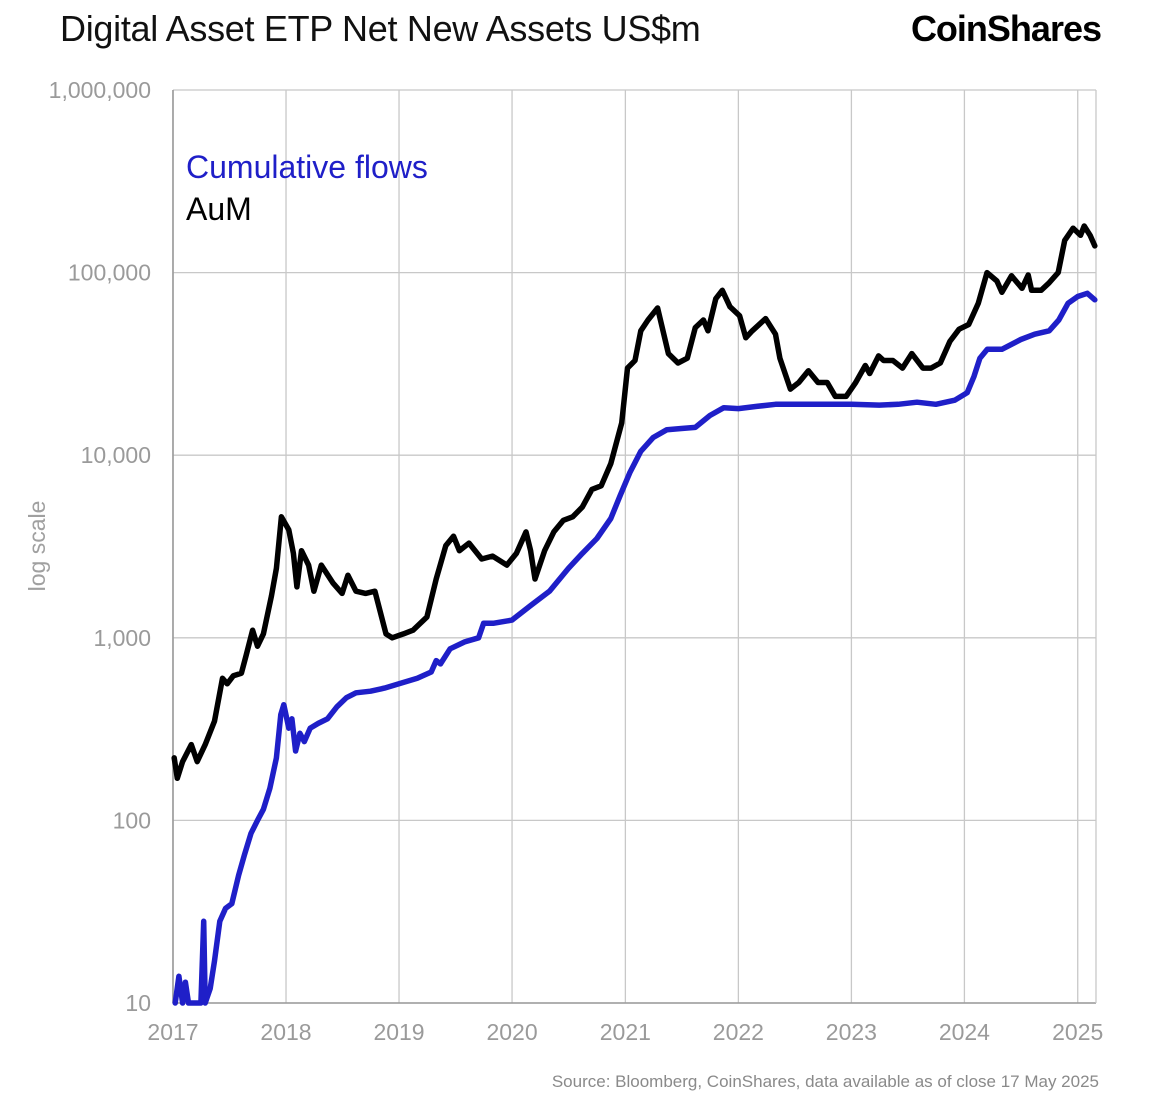  Describe the element at coordinates (37, 546) in the screenshot. I see `y-axis-label: log scale` at that location.